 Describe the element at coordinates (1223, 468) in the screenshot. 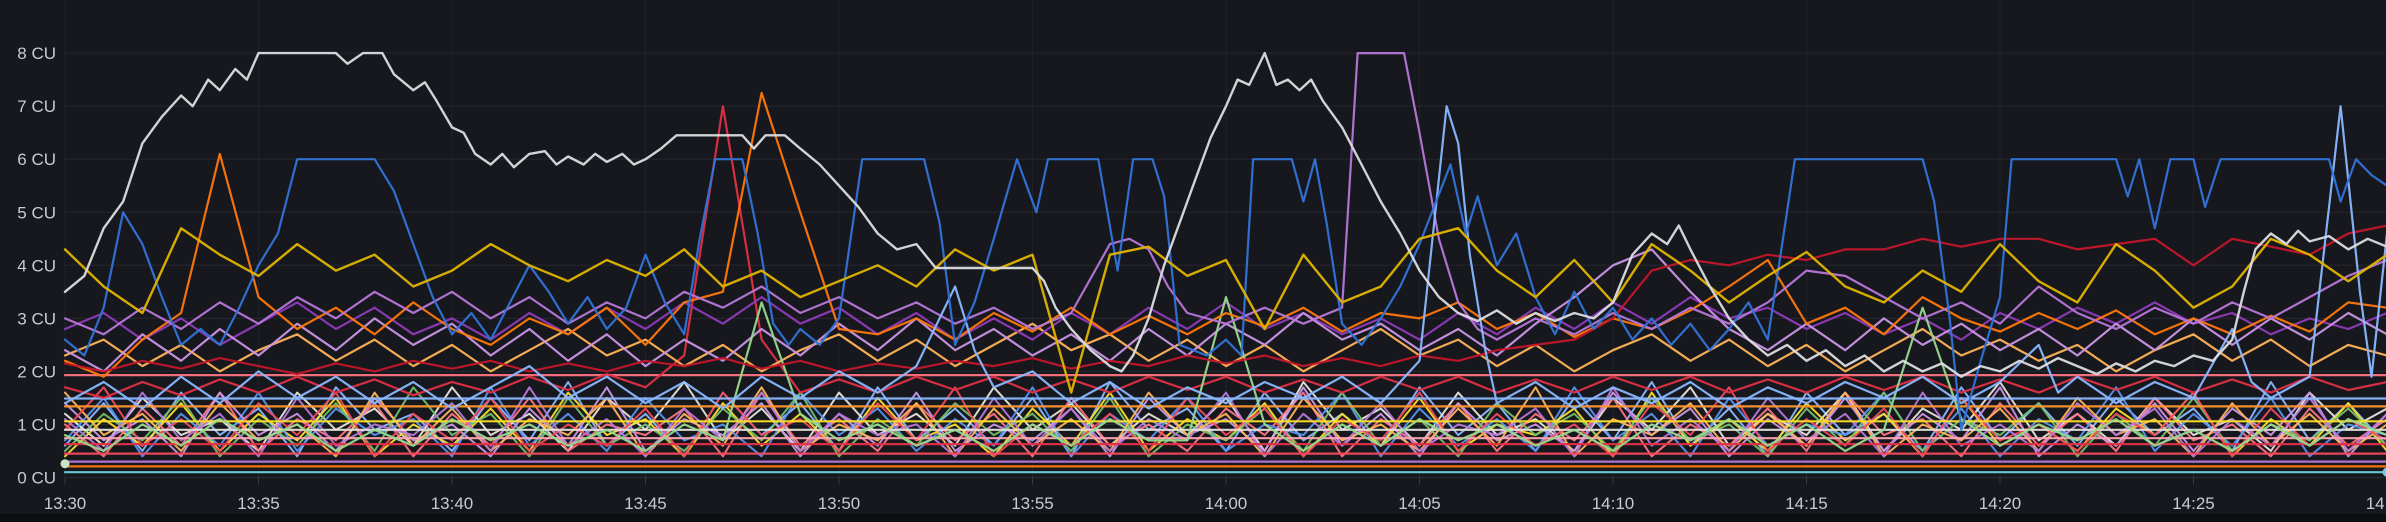

I see `series-markers` at that location.